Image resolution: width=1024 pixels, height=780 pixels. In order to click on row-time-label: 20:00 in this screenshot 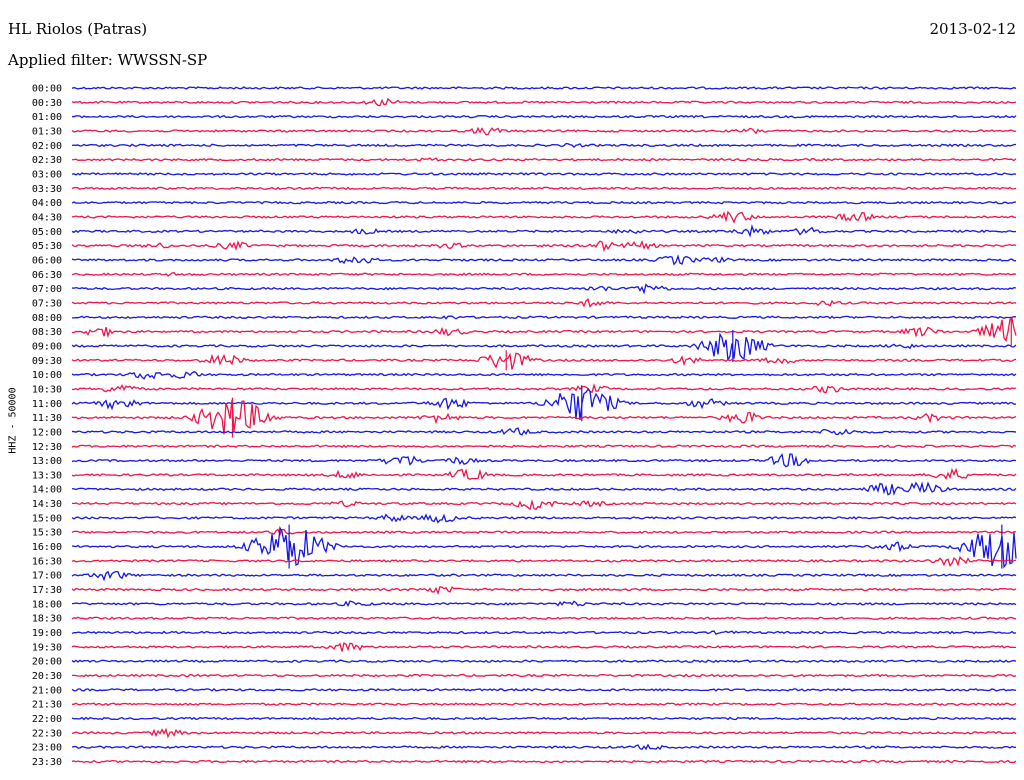, I will do `click(47, 662)`.